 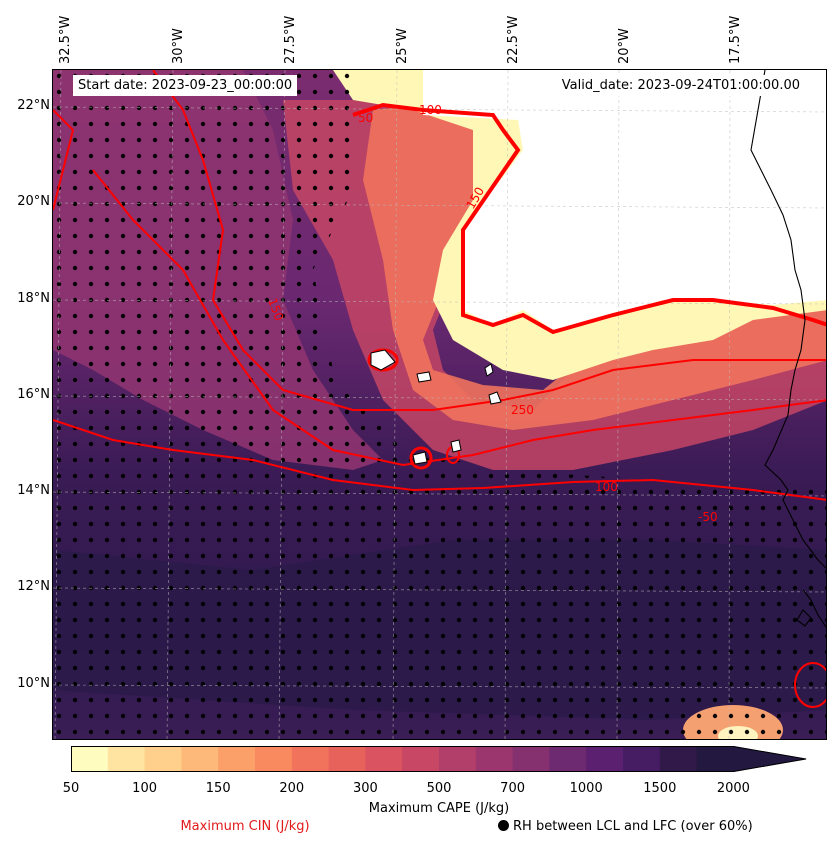 What do you see at coordinates (178, 46) in the screenshot?
I see `lon-label-30w: 30°W` at bounding box center [178, 46].